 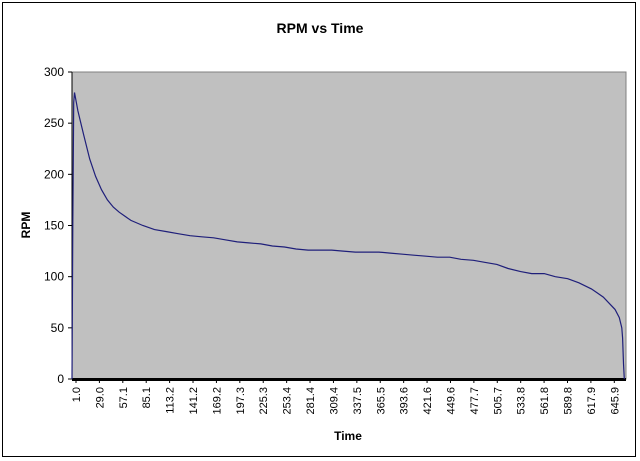 I want to click on x-tick-label: 113.2, so click(x=171, y=400).